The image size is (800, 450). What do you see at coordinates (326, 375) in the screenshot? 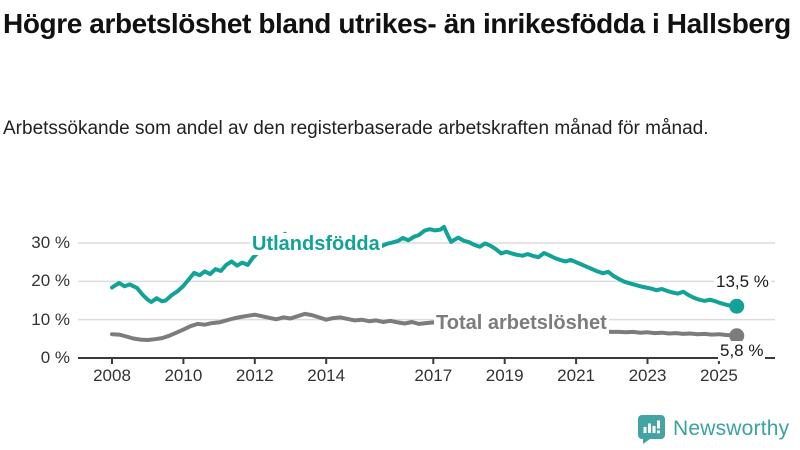
I see `x-tick-label: 2014` at bounding box center [326, 375].